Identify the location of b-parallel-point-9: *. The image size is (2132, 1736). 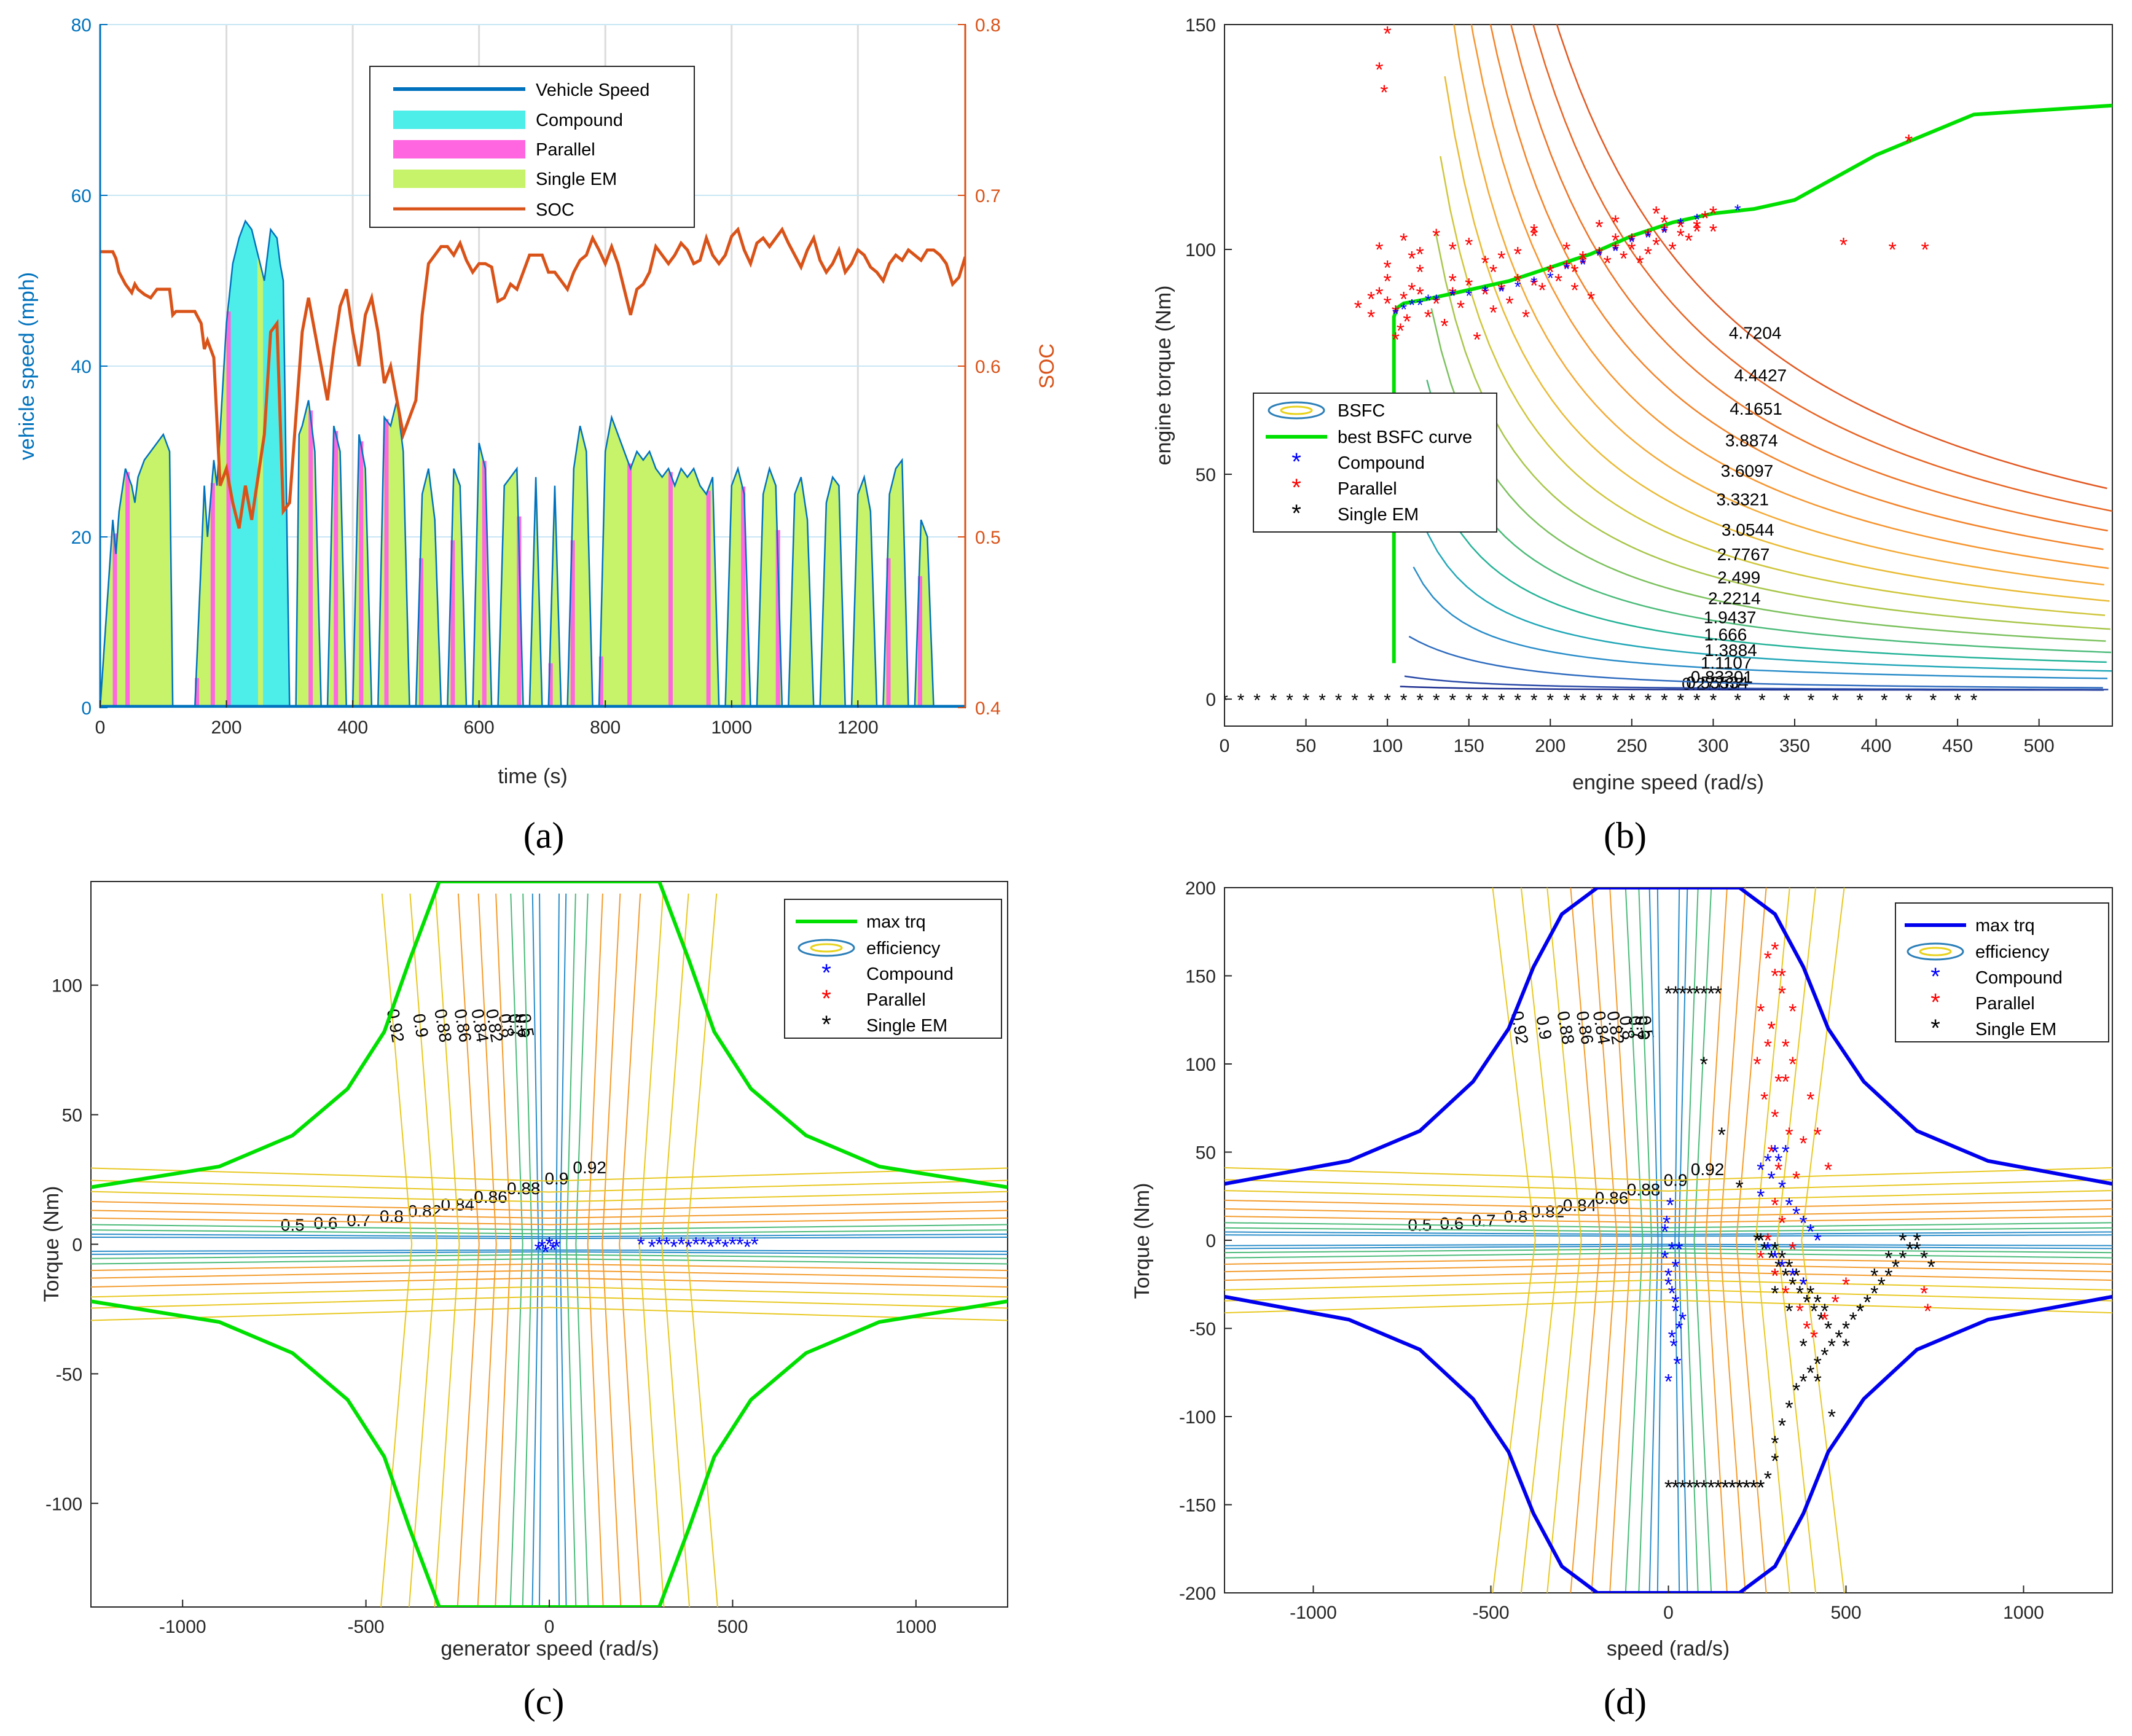
(1453, 295).